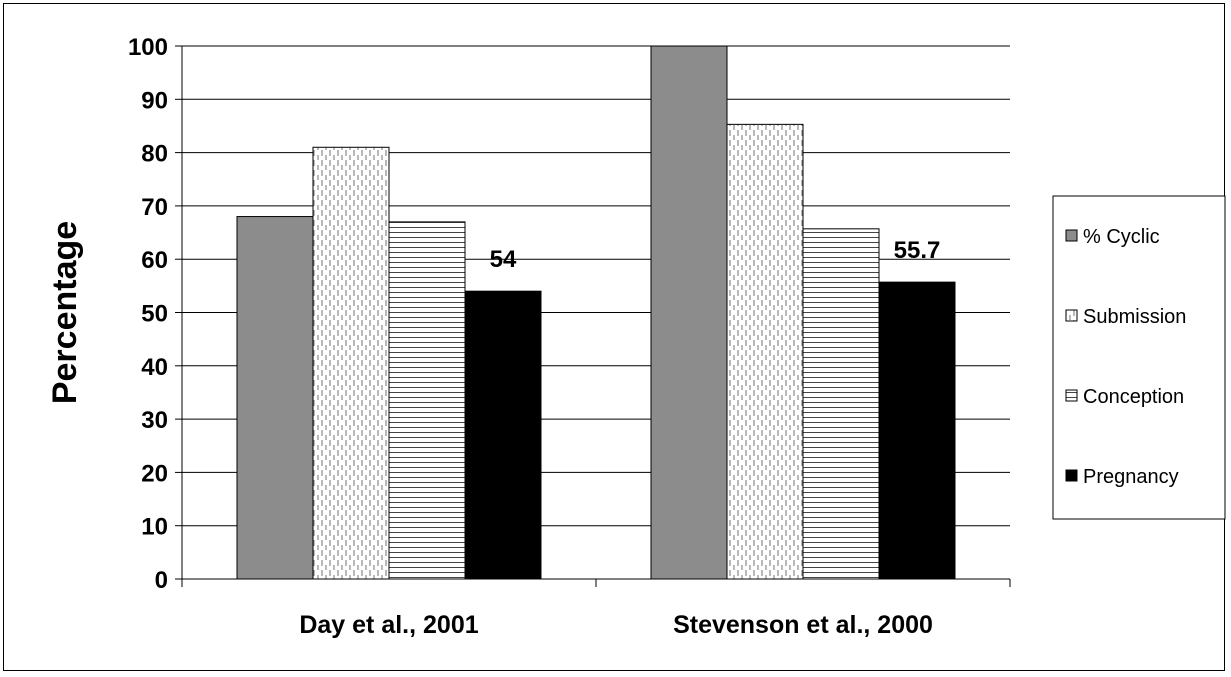  What do you see at coordinates (388, 625) in the screenshot?
I see `x-category-label: Day et al., 2001` at bounding box center [388, 625].